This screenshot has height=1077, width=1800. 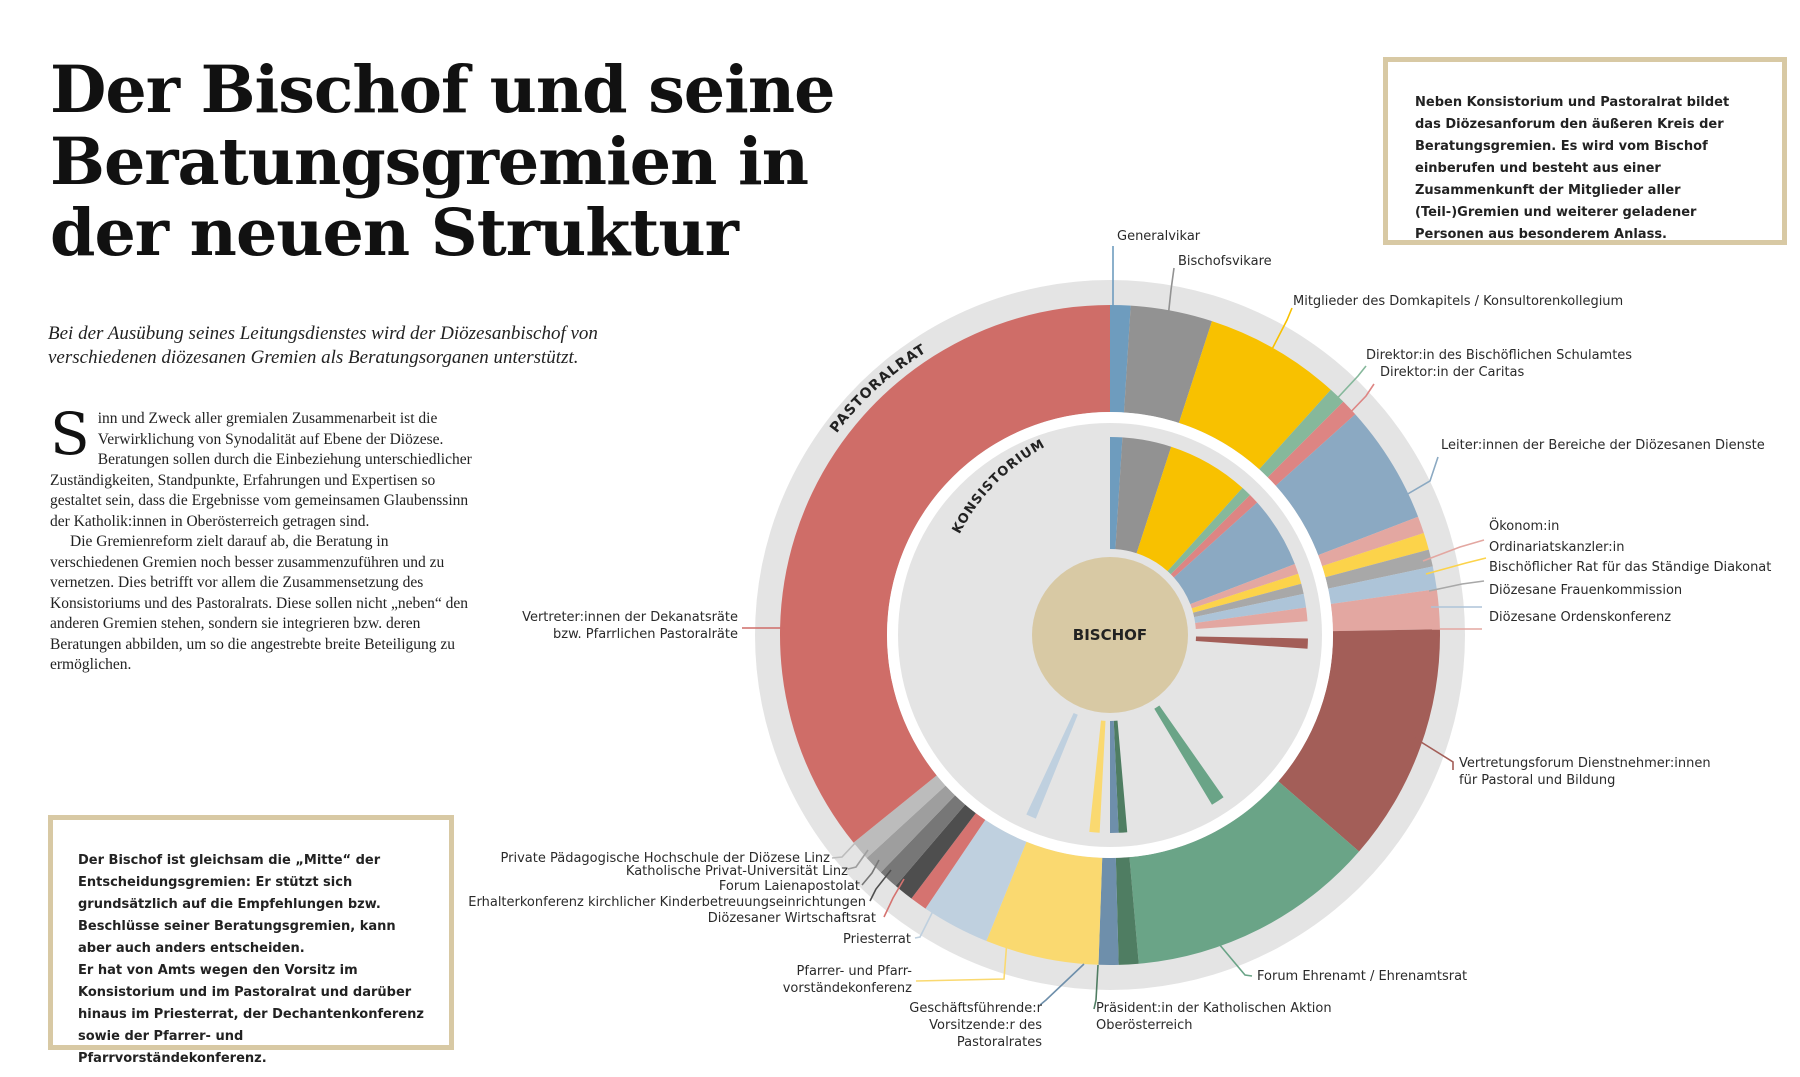 What do you see at coordinates (1062, 984) in the screenshot?
I see `leader-line-geschaftsfuhrende-r-vorsitzende-r-des-pastoralrates` at bounding box center [1062, 984].